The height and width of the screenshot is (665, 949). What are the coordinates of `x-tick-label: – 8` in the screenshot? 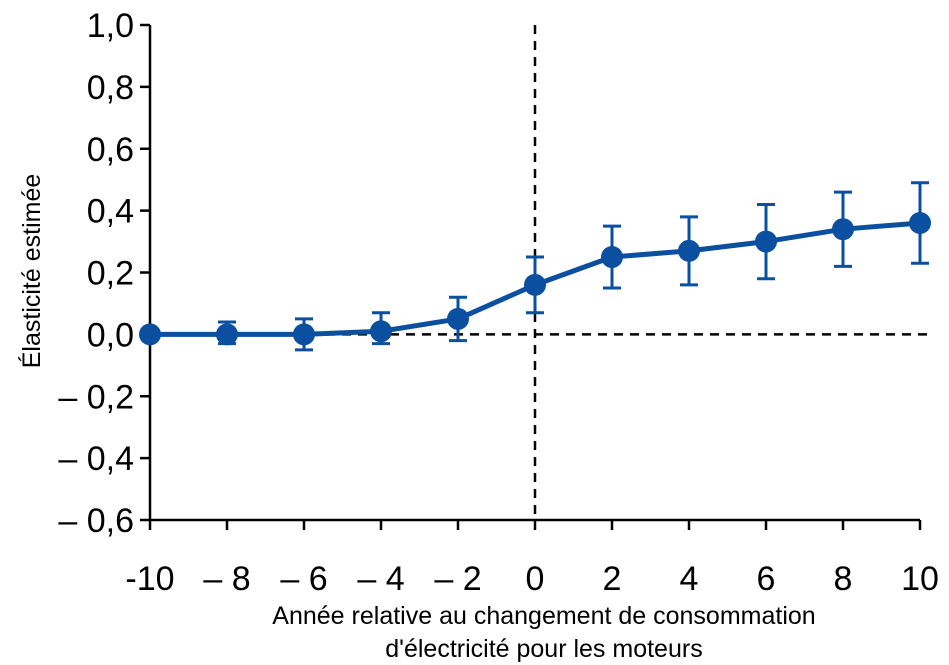 It's located at (226, 579).